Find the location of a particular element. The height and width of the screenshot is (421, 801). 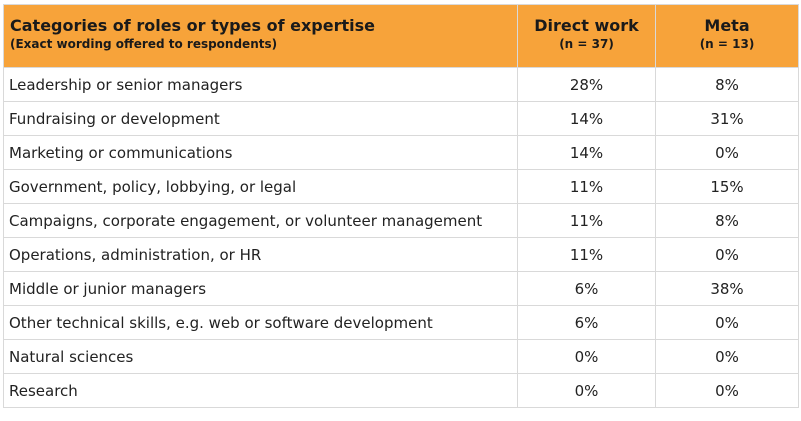

row-label: Marketing or communications is located at coordinates (260, 152).